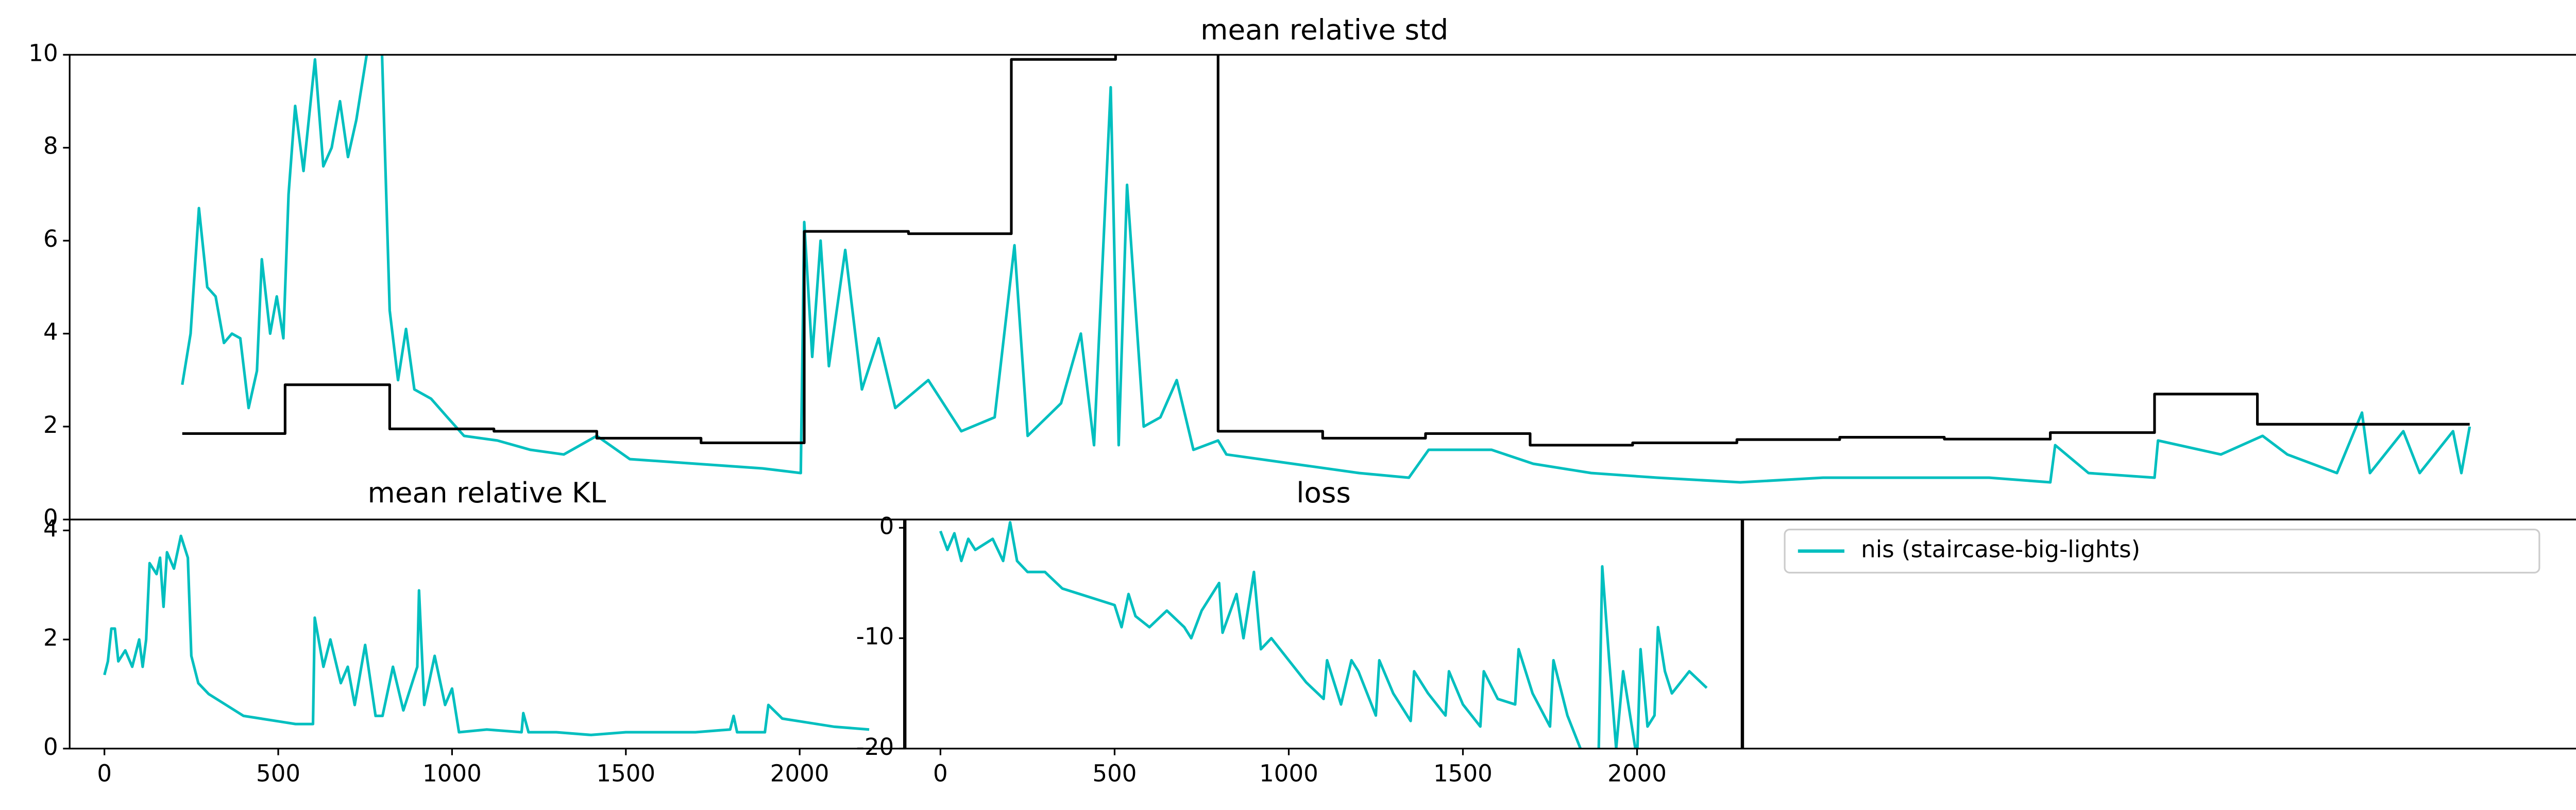  Describe the element at coordinates (1323, 492) in the screenshot. I see `chart-title: loss` at that location.